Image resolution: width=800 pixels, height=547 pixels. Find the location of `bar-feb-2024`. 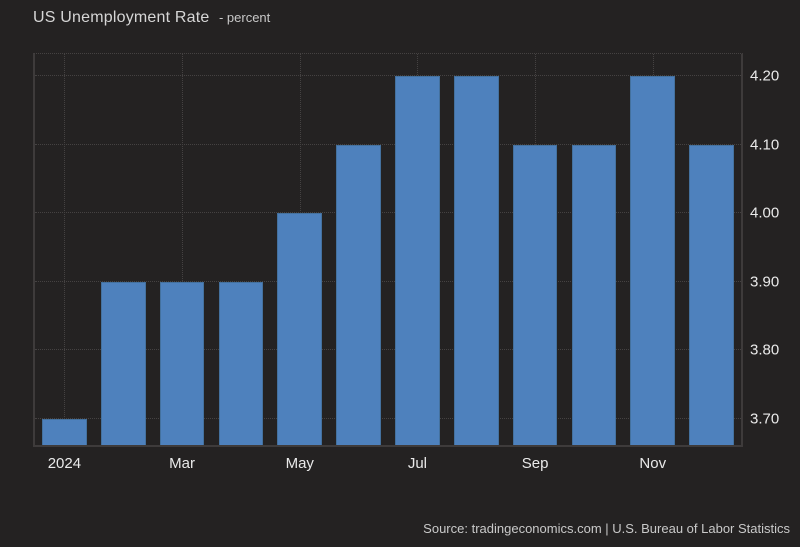

bar-feb-2024 is located at coordinates (123, 363).